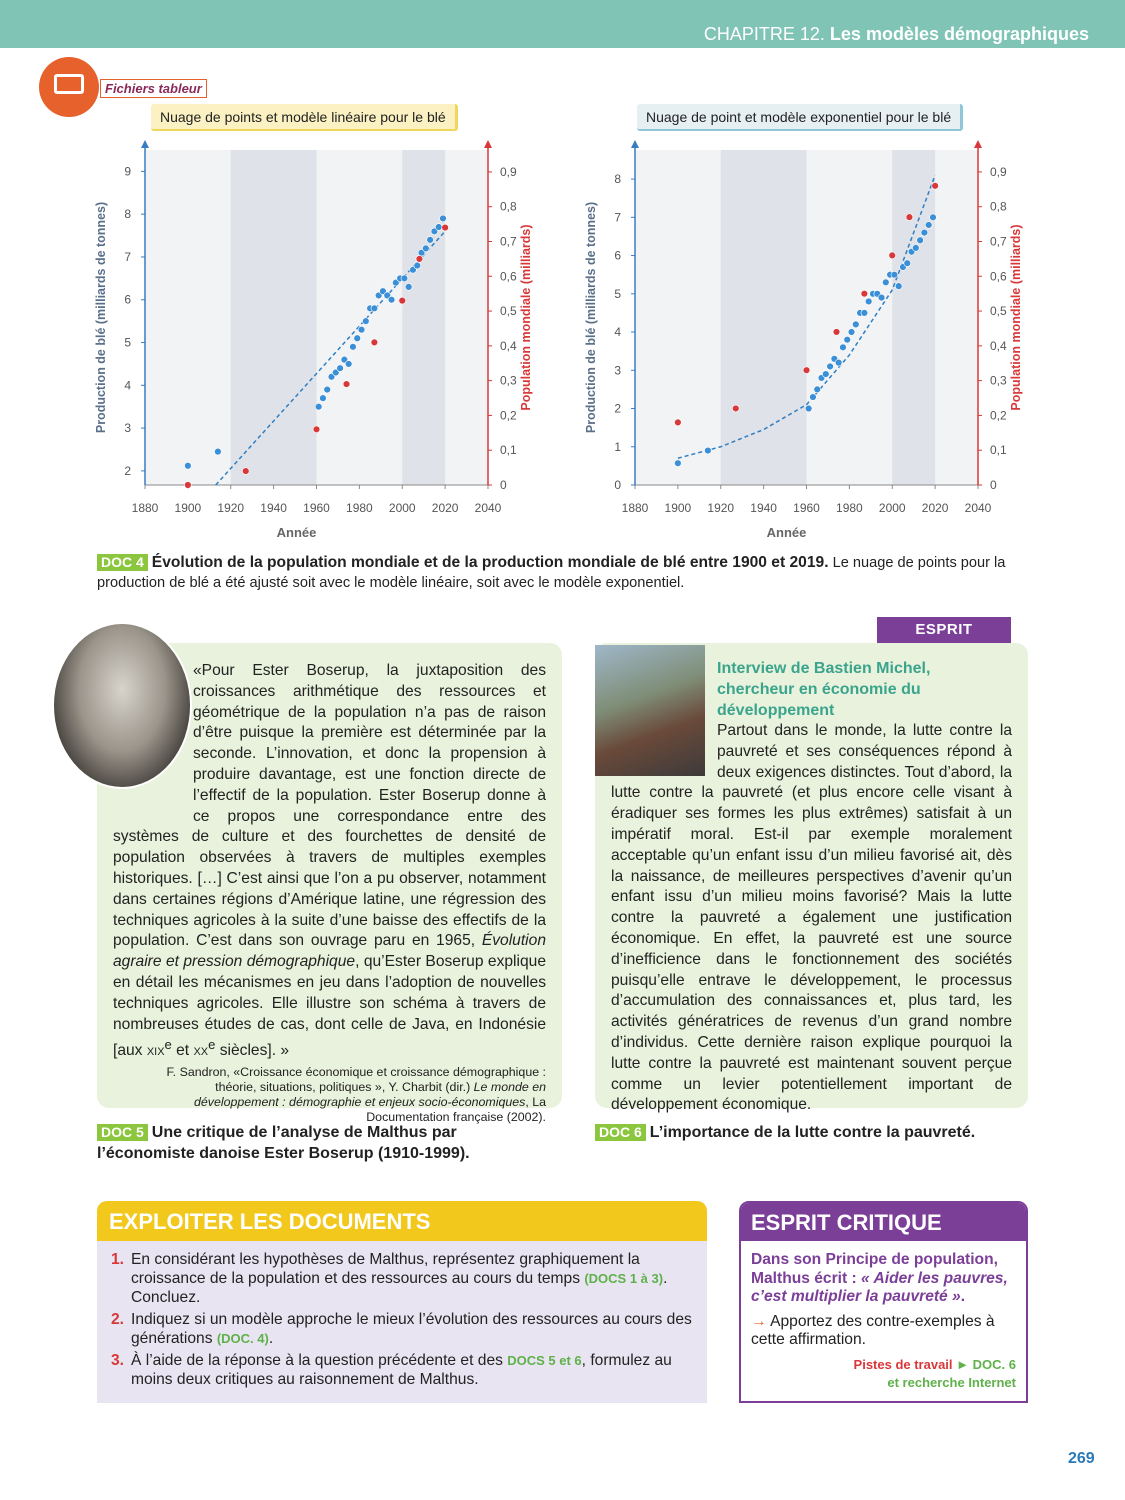  I want to click on chapter-number: CHAPITRE 12., so click(764, 34).